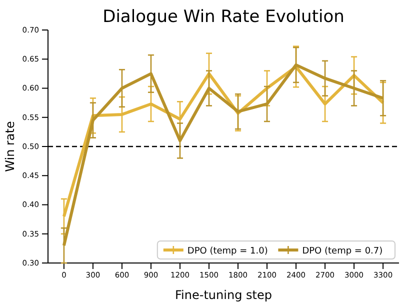  I want to click on legend-label: DPO (temp = 1.0), so click(227, 251).